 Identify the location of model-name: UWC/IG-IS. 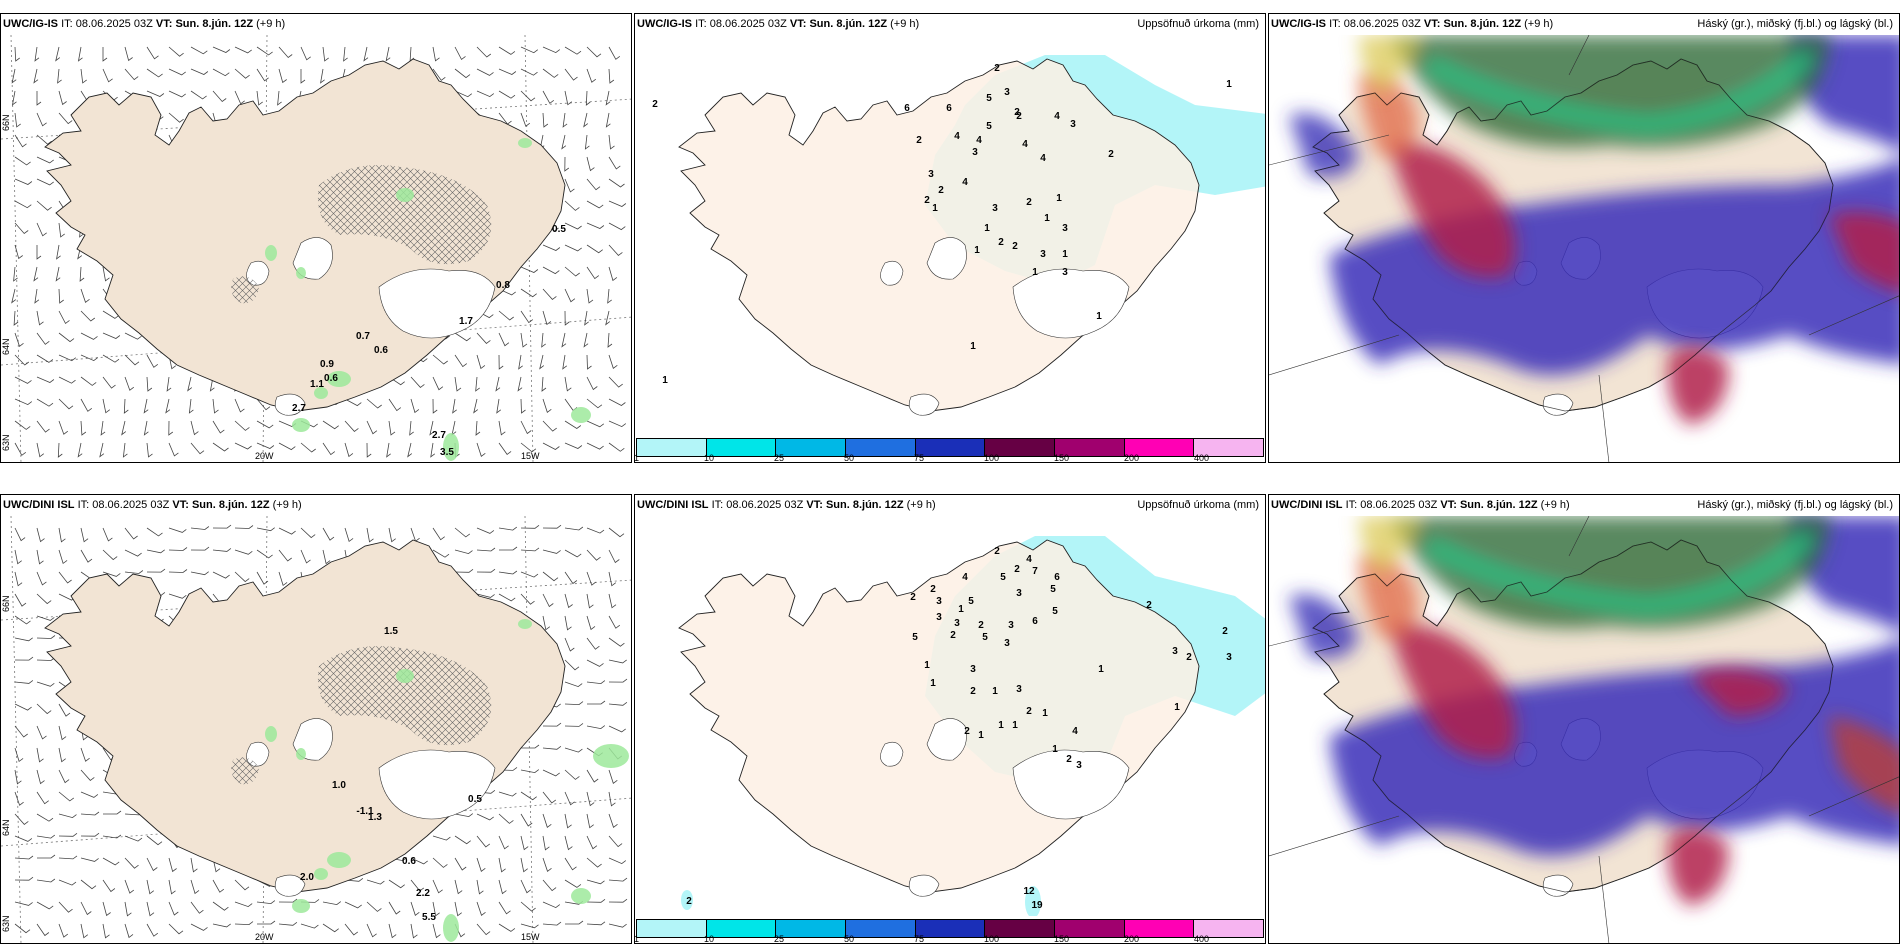
(664, 24).